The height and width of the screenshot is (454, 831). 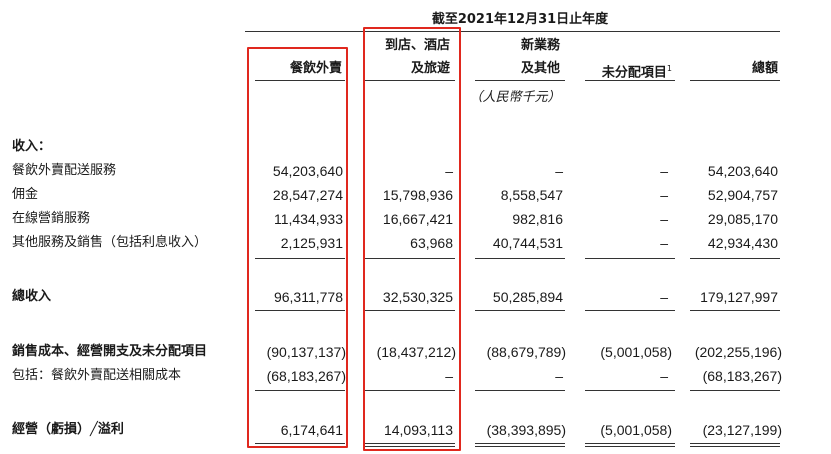 What do you see at coordinates (315, 68) in the screenshot?
I see `col-header-food-delivery: 餐飲外賣` at bounding box center [315, 68].